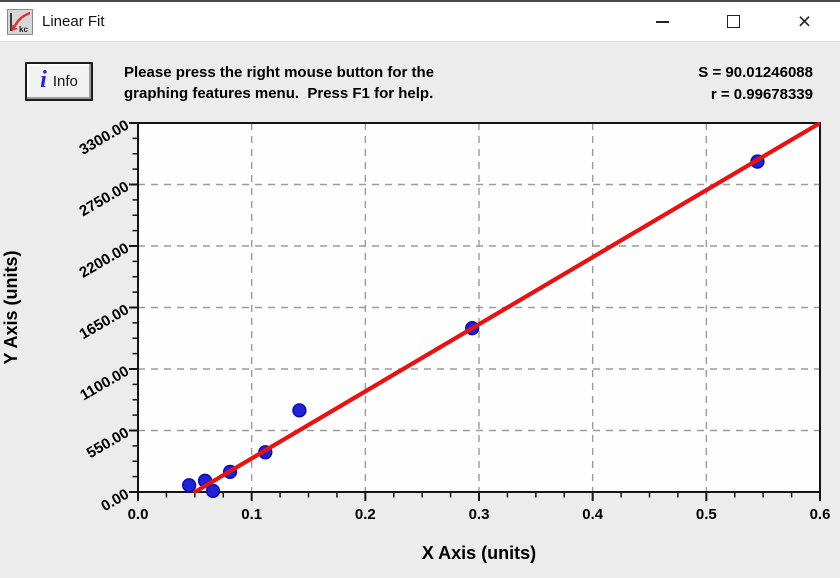  I want to click on window-title: Linear Fit, so click(73, 21).